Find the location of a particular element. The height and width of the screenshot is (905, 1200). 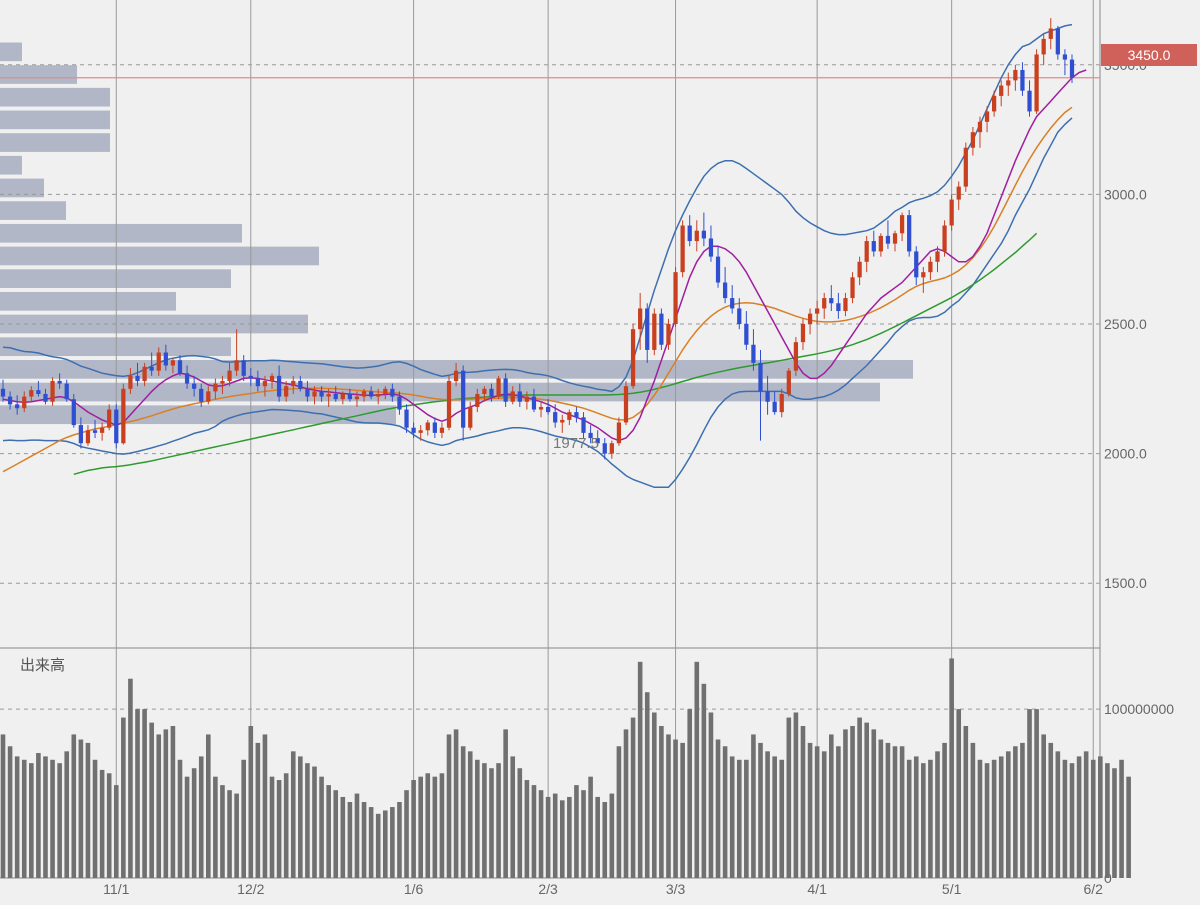

price-tick-label: 2000.0 is located at coordinates (1125, 454).